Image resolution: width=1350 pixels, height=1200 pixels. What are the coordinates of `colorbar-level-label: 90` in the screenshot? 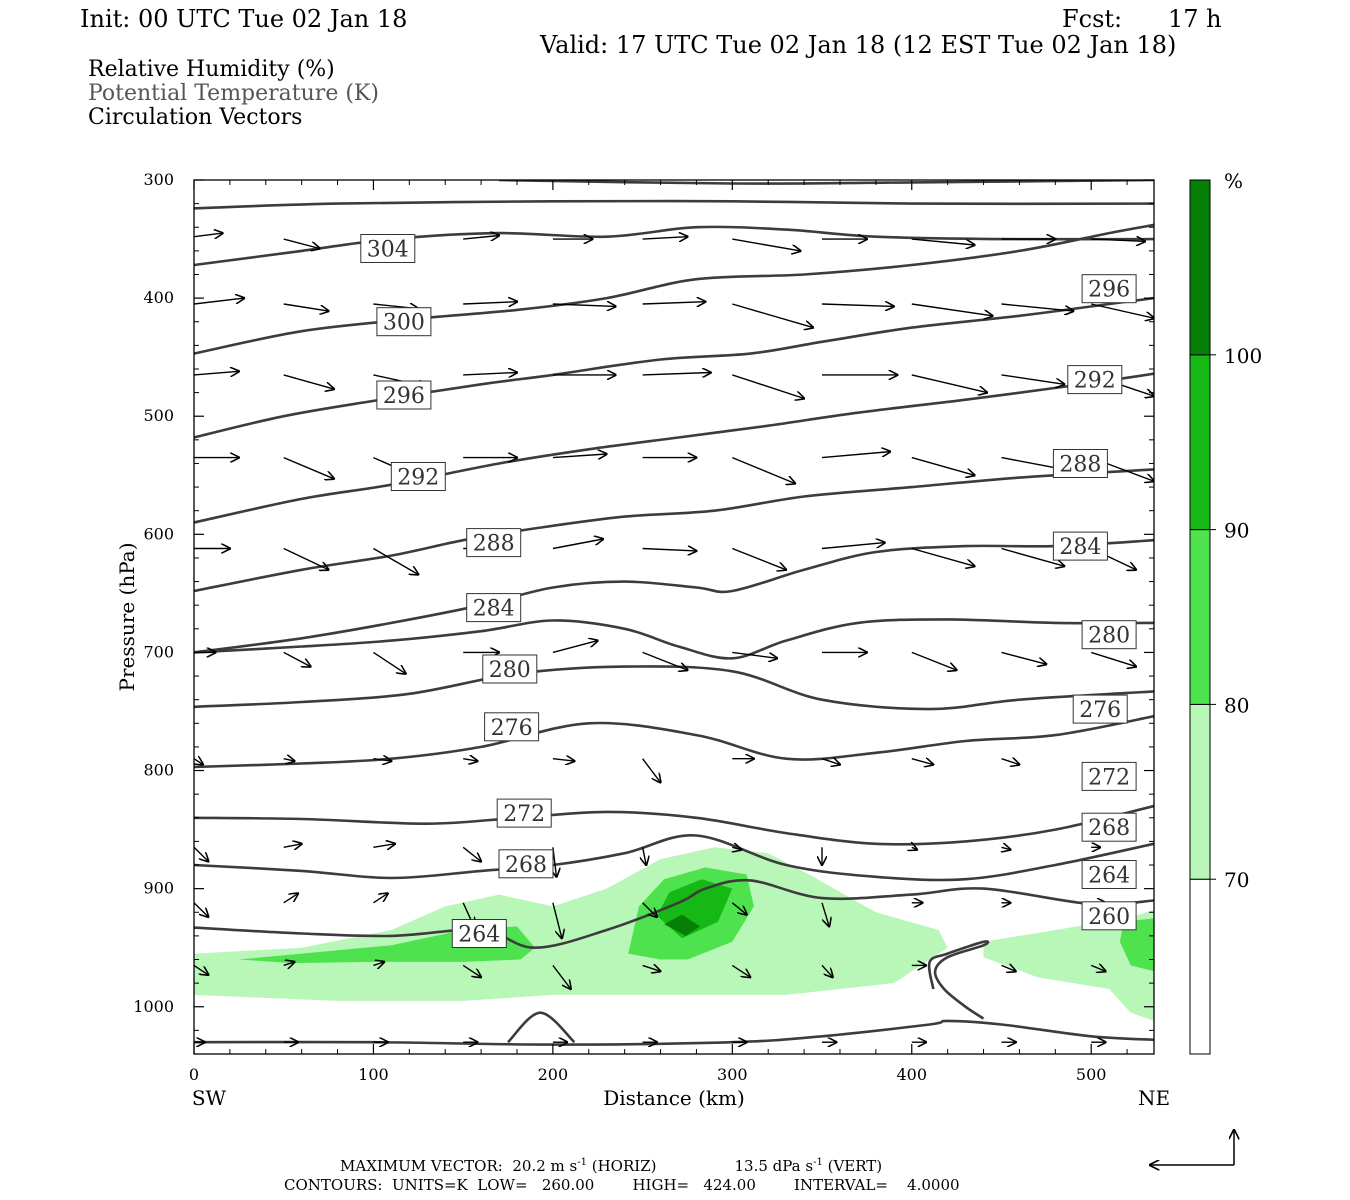 It's located at (1236, 531).